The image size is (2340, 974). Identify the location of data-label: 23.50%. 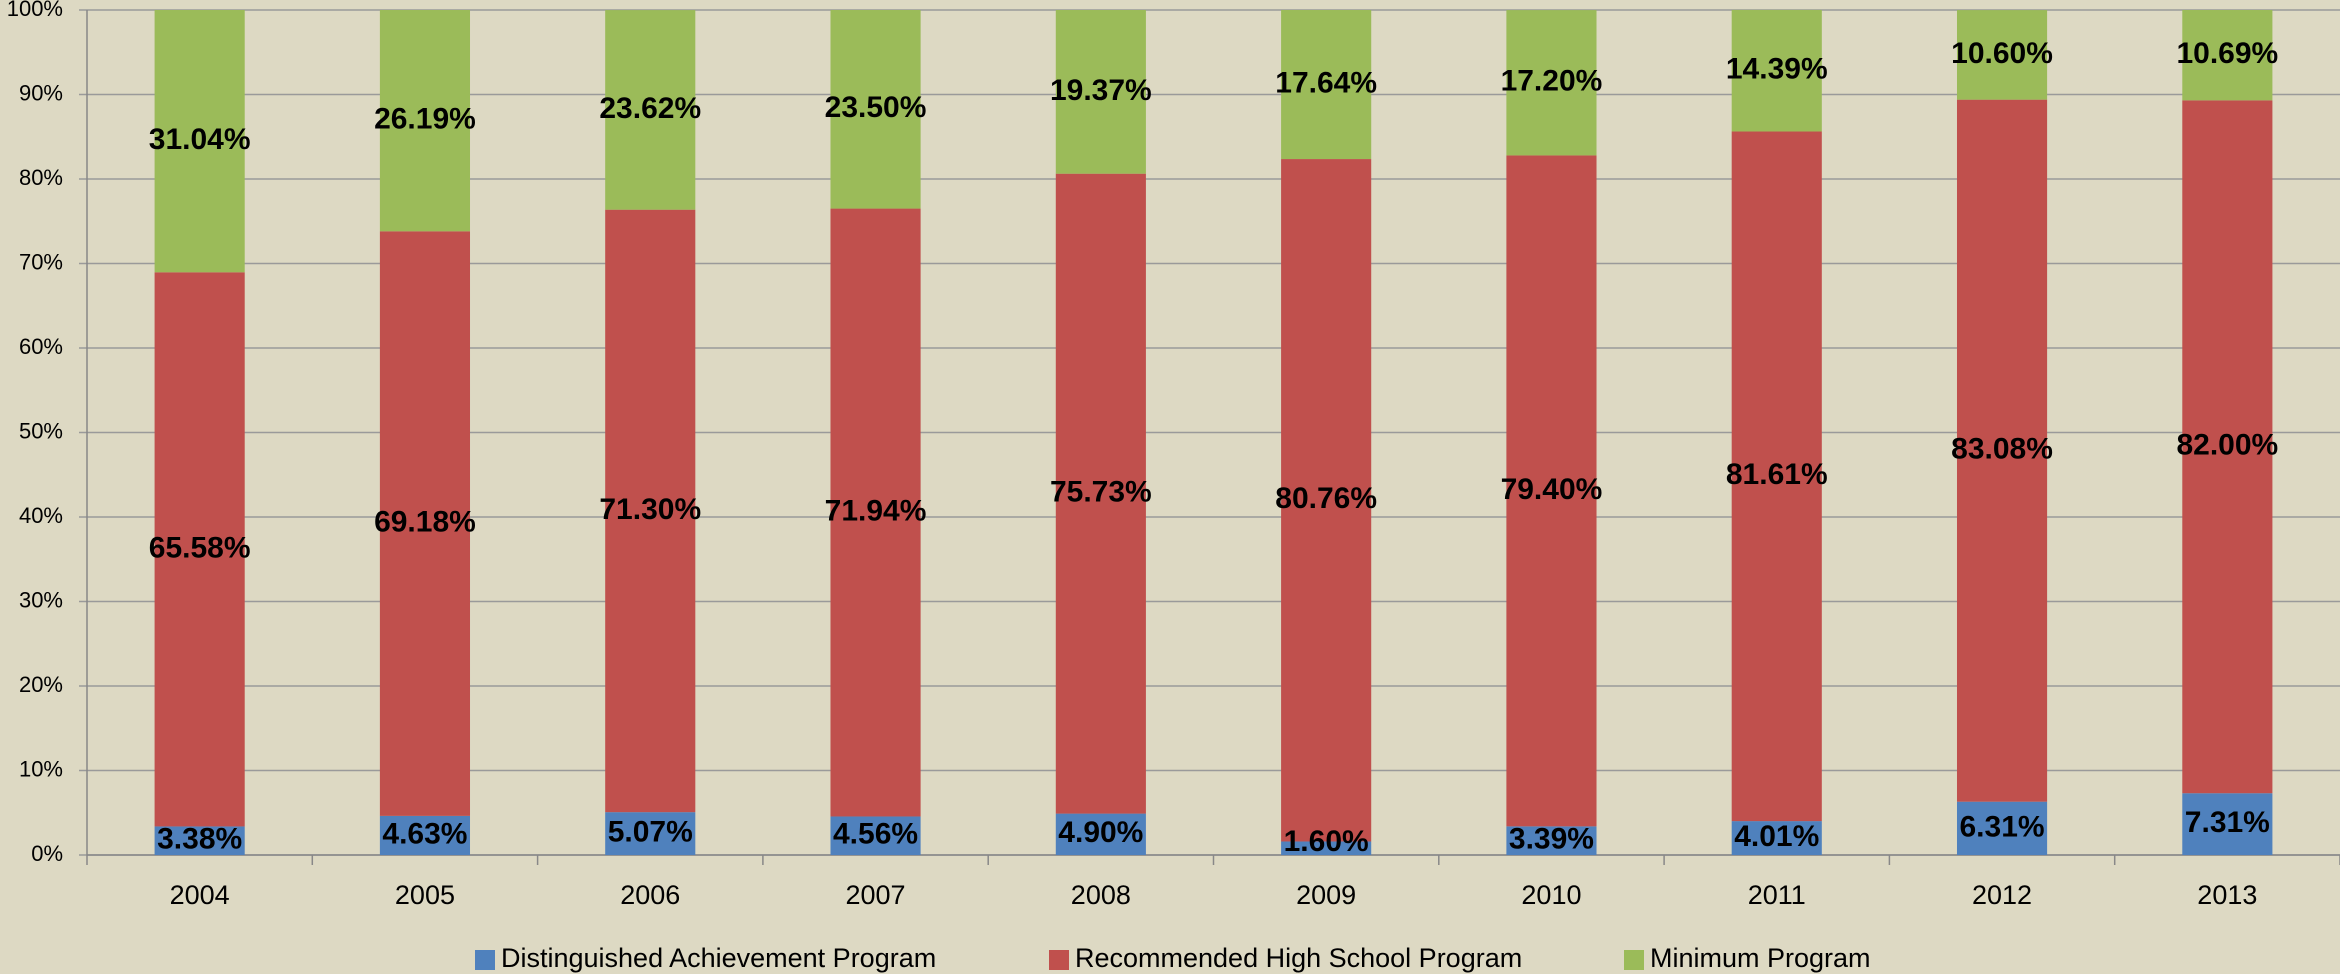
(876, 107).